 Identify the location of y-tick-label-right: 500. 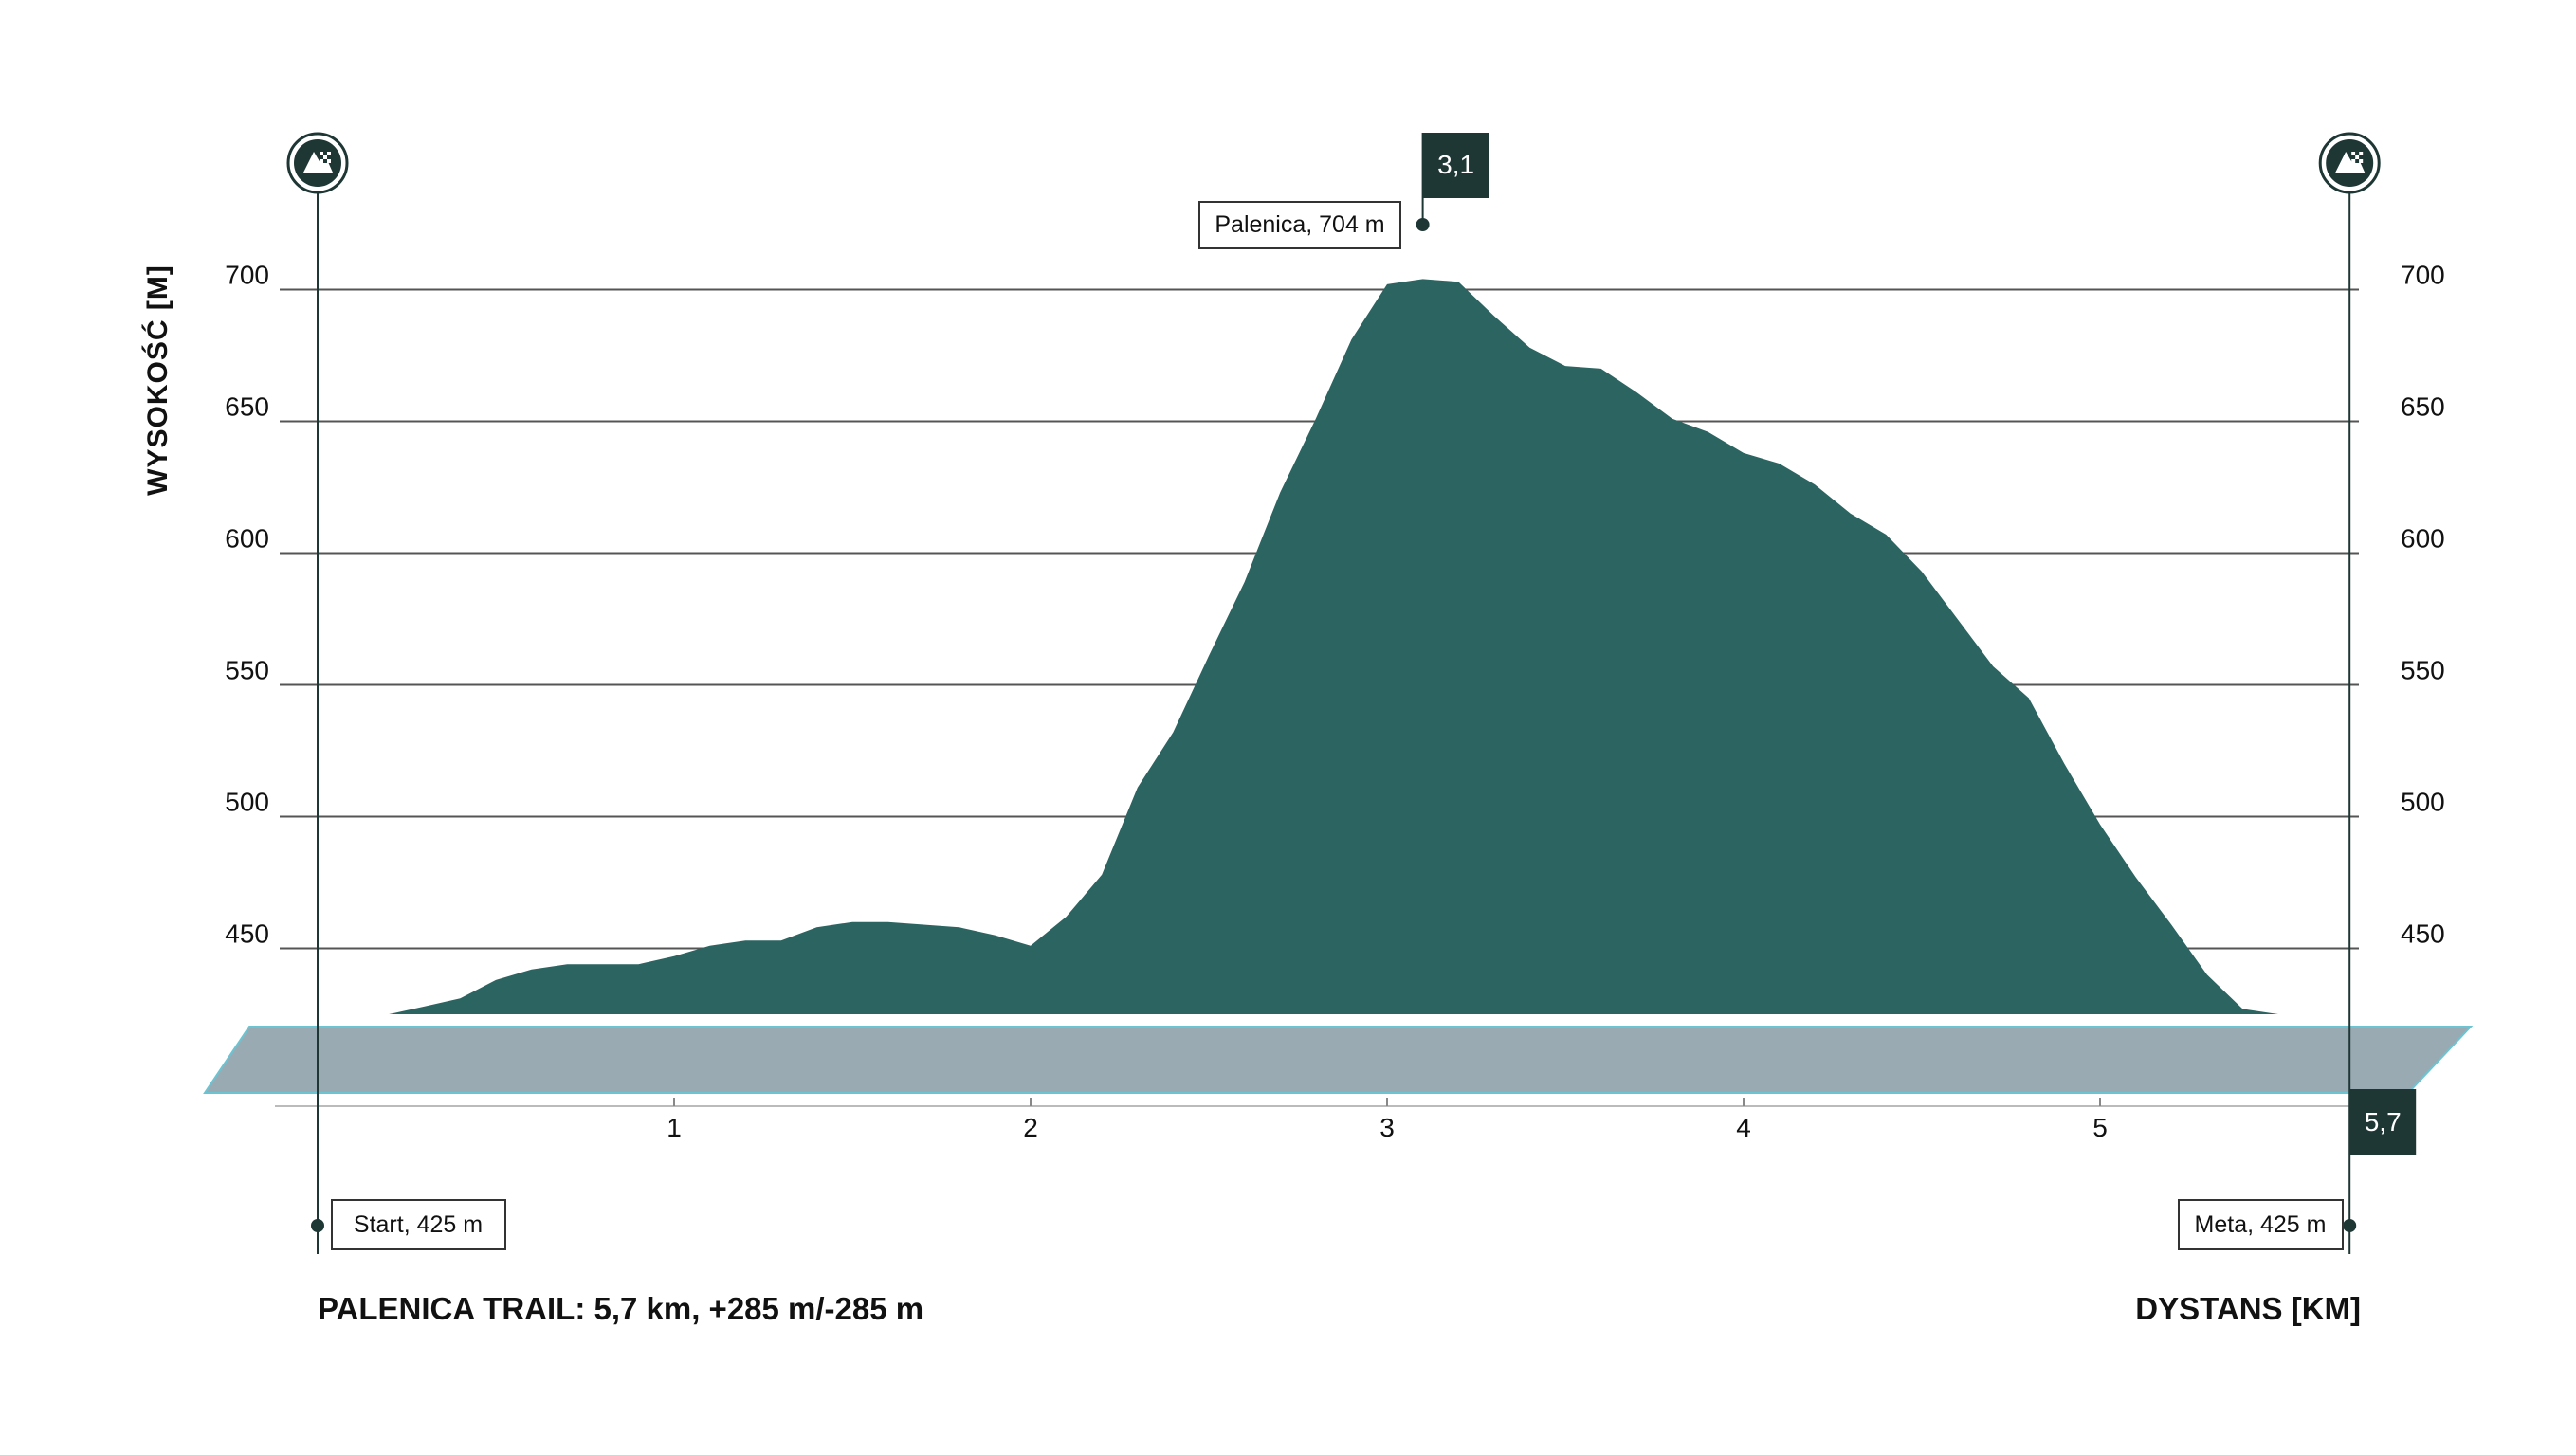
(2423, 802).